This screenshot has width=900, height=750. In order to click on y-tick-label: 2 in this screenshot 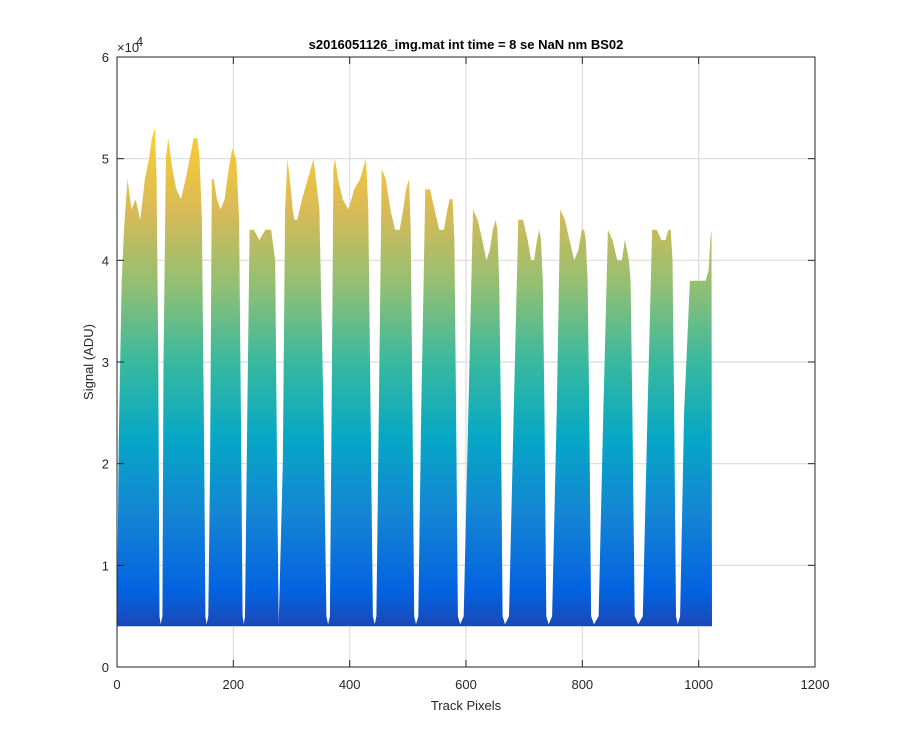, I will do `click(105, 464)`.